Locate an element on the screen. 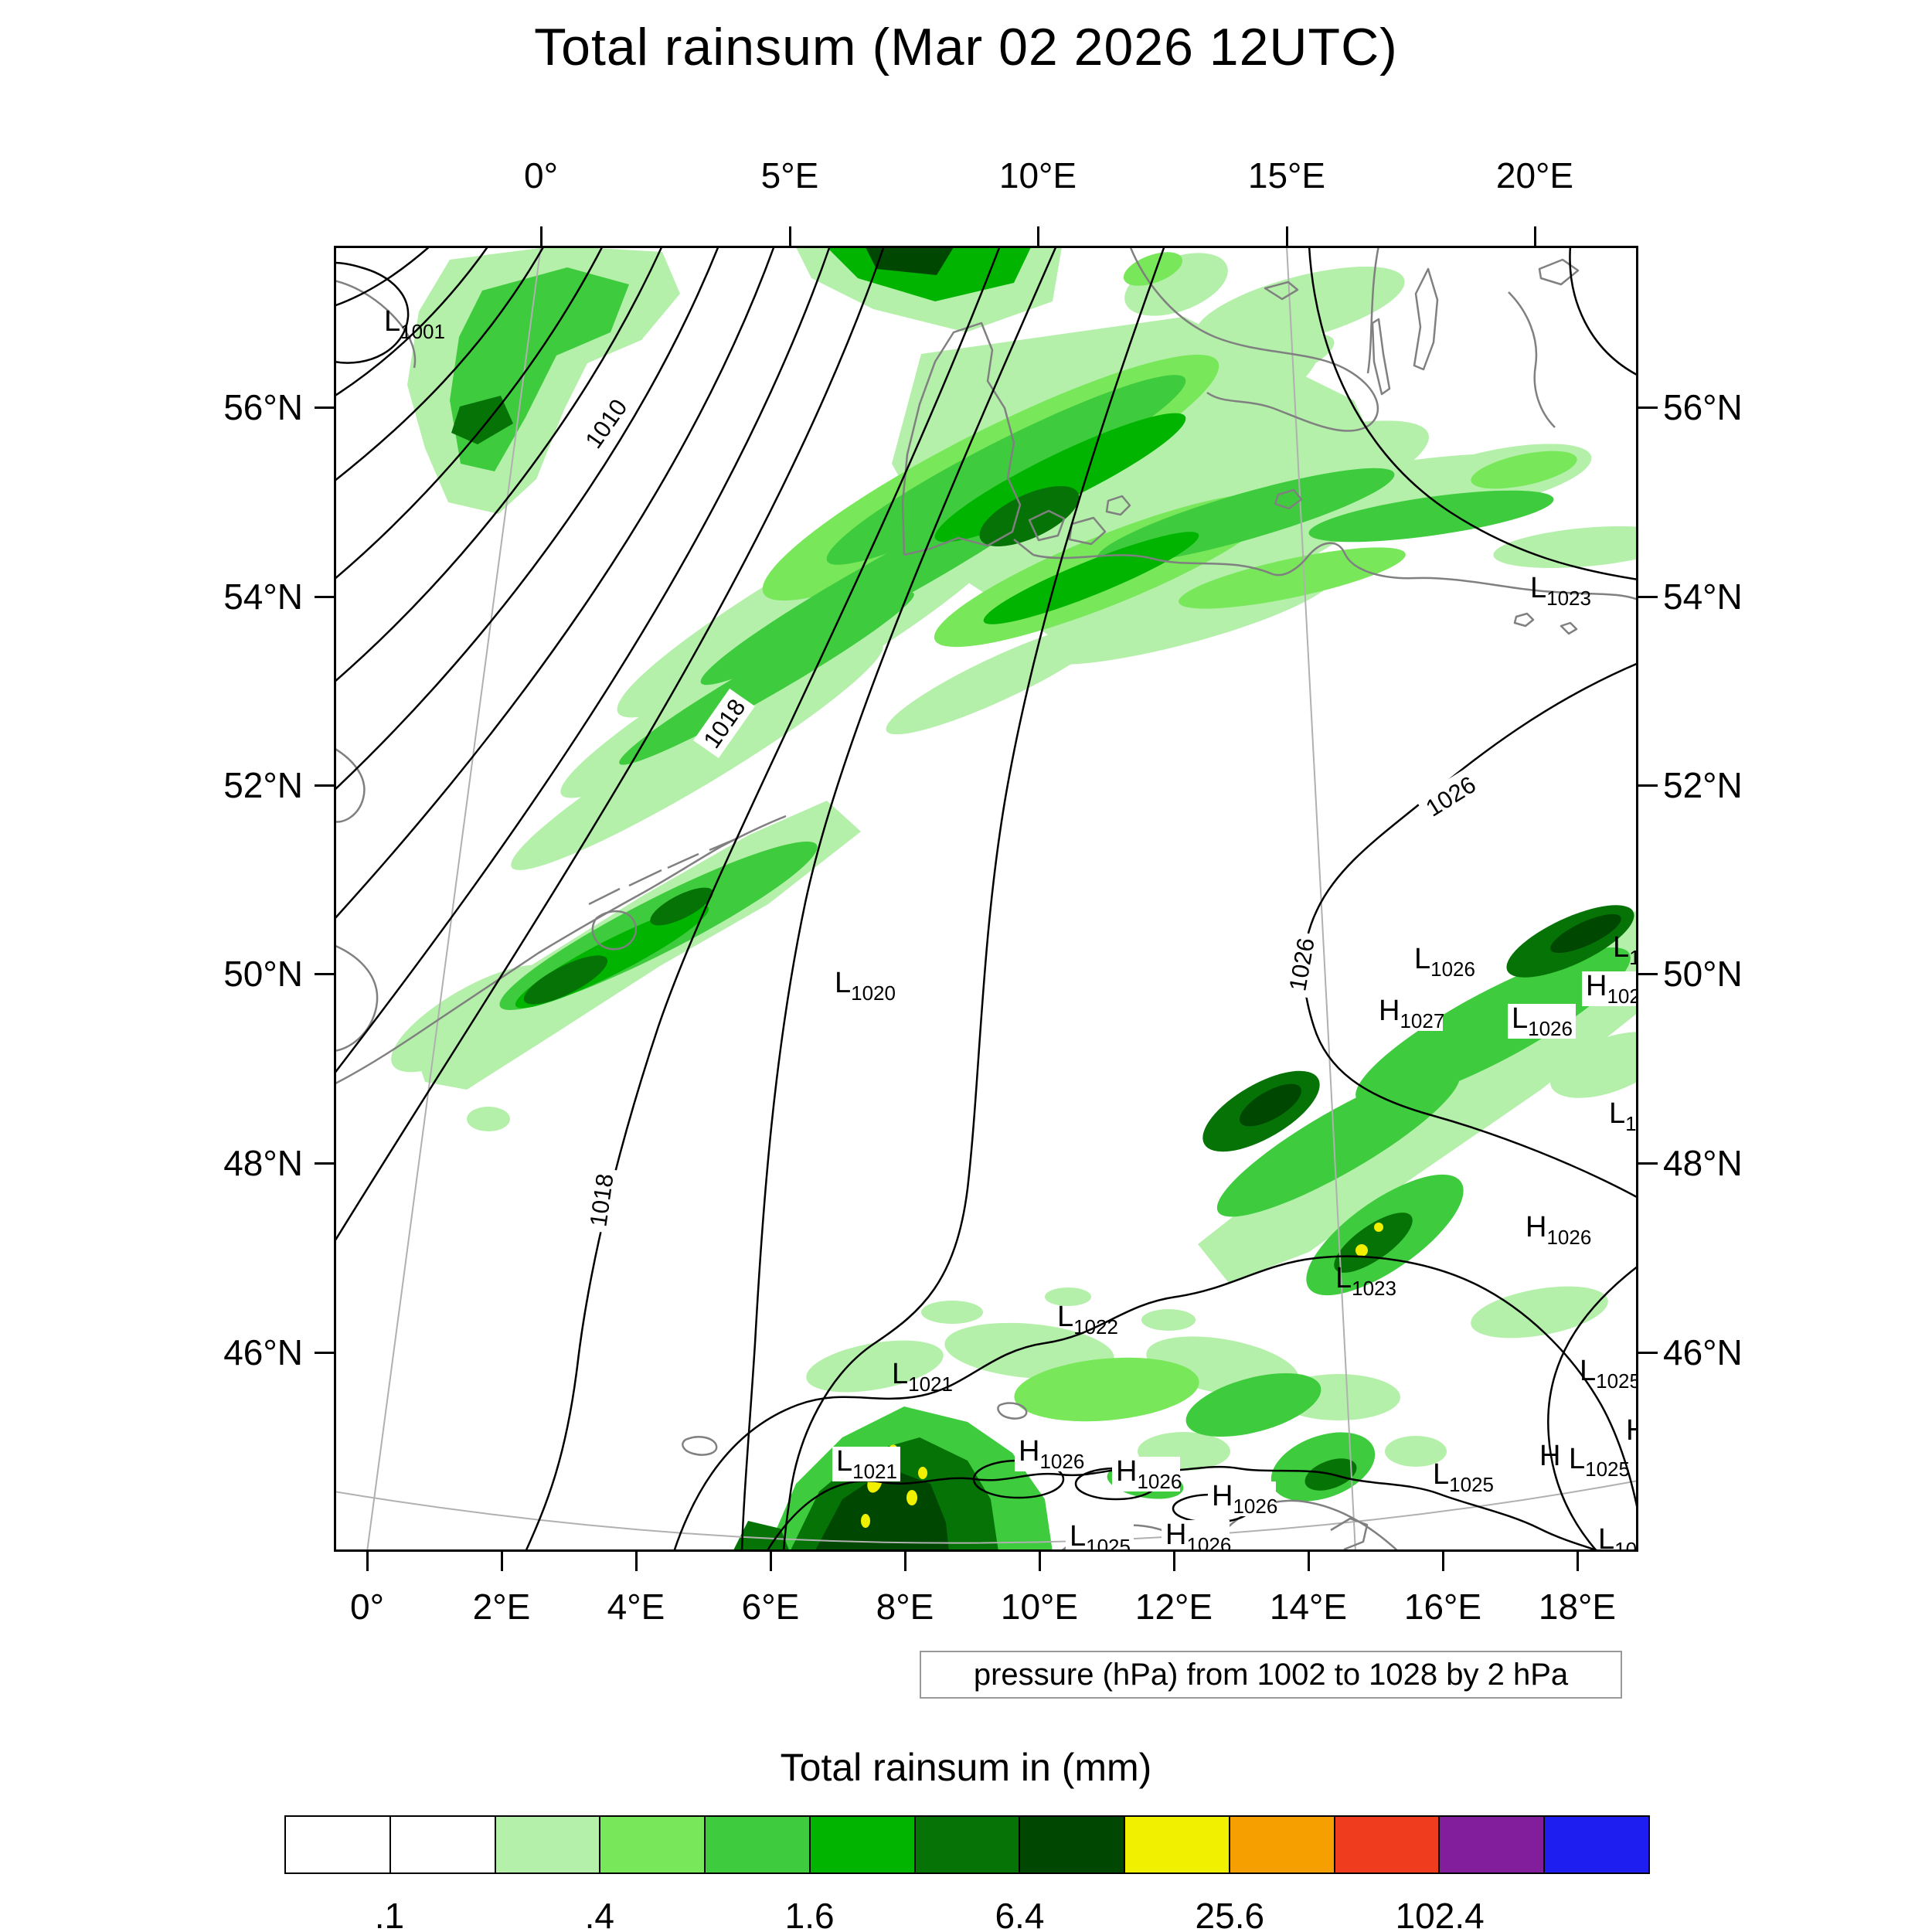  pressure-center-low: L1023 is located at coordinates (1561, 591).